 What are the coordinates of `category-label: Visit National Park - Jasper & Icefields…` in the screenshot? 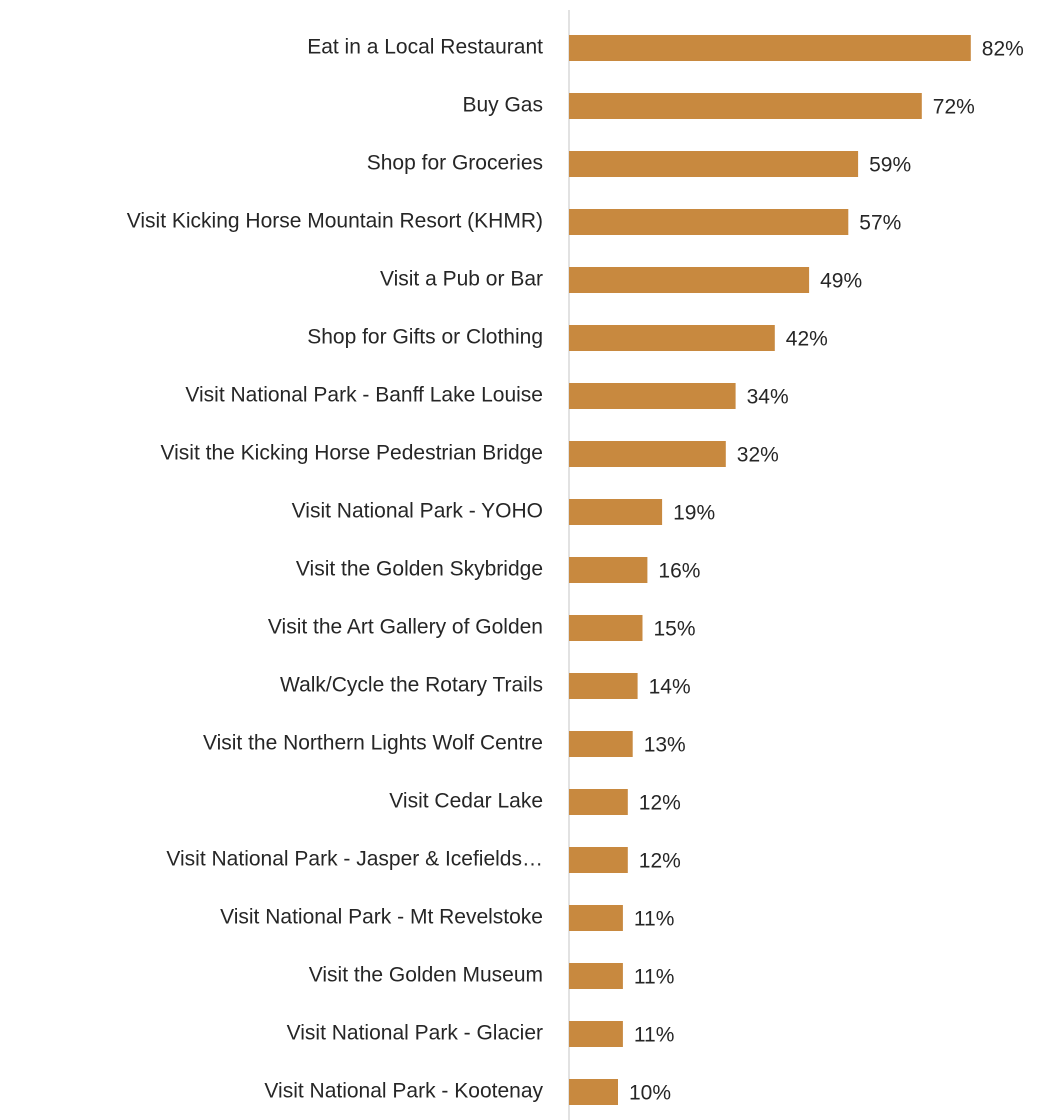 It's located at (354, 859).